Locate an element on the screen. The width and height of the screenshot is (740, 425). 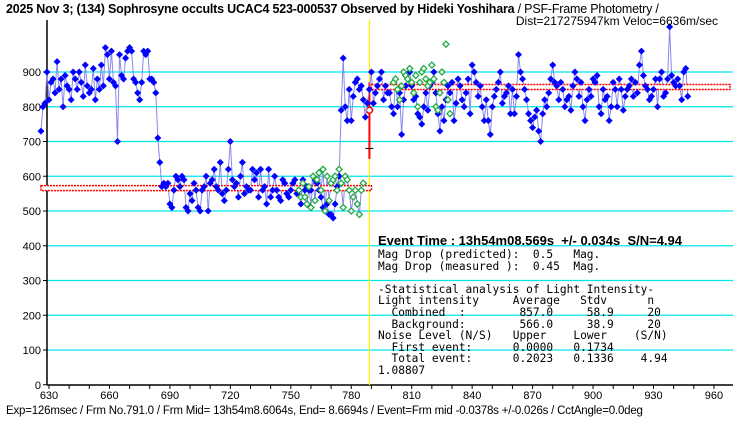
x-tick-label: 750 is located at coordinates (291, 396).